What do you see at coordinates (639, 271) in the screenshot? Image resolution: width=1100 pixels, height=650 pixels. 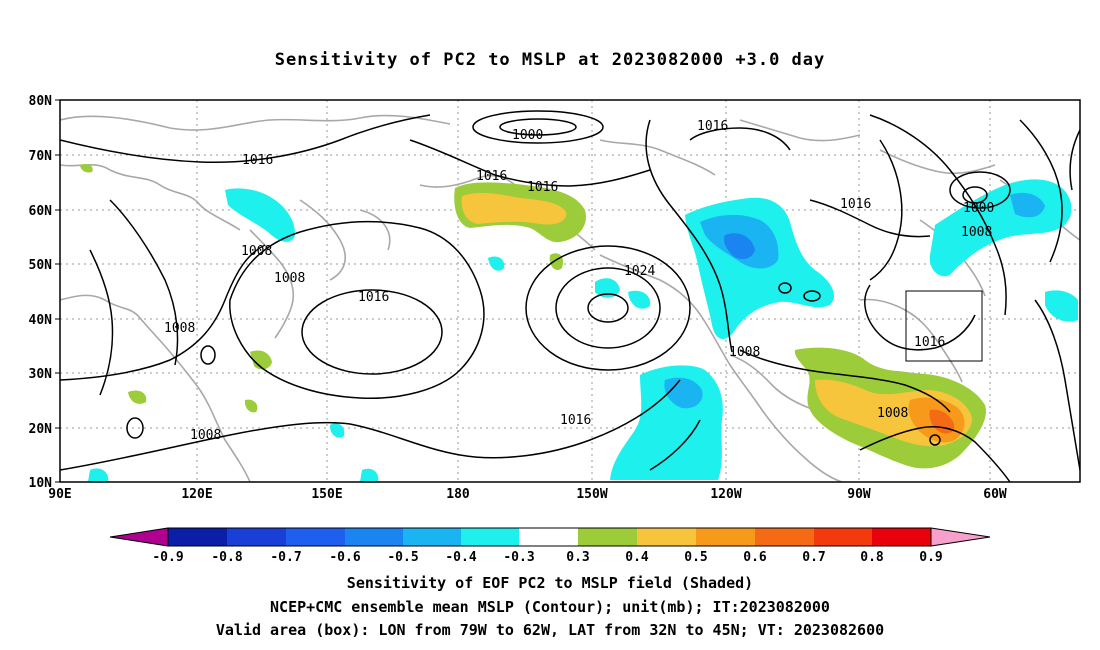 I see `contour-label: 1024` at bounding box center [639, 271].